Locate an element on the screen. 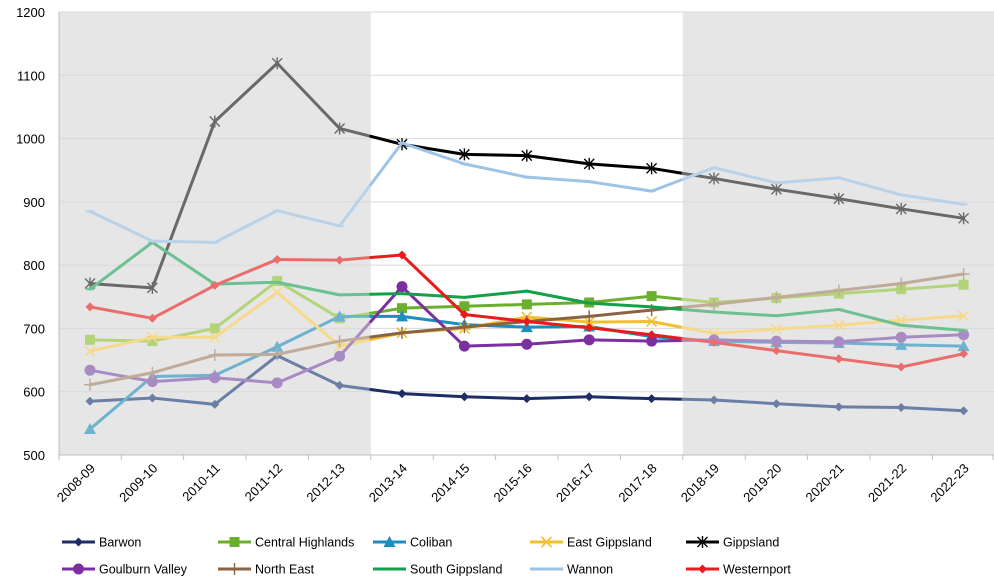 The width and height of the screenshot is (994, 580). x-tick-label: 2012-13 is located at coordinates (325, 483).